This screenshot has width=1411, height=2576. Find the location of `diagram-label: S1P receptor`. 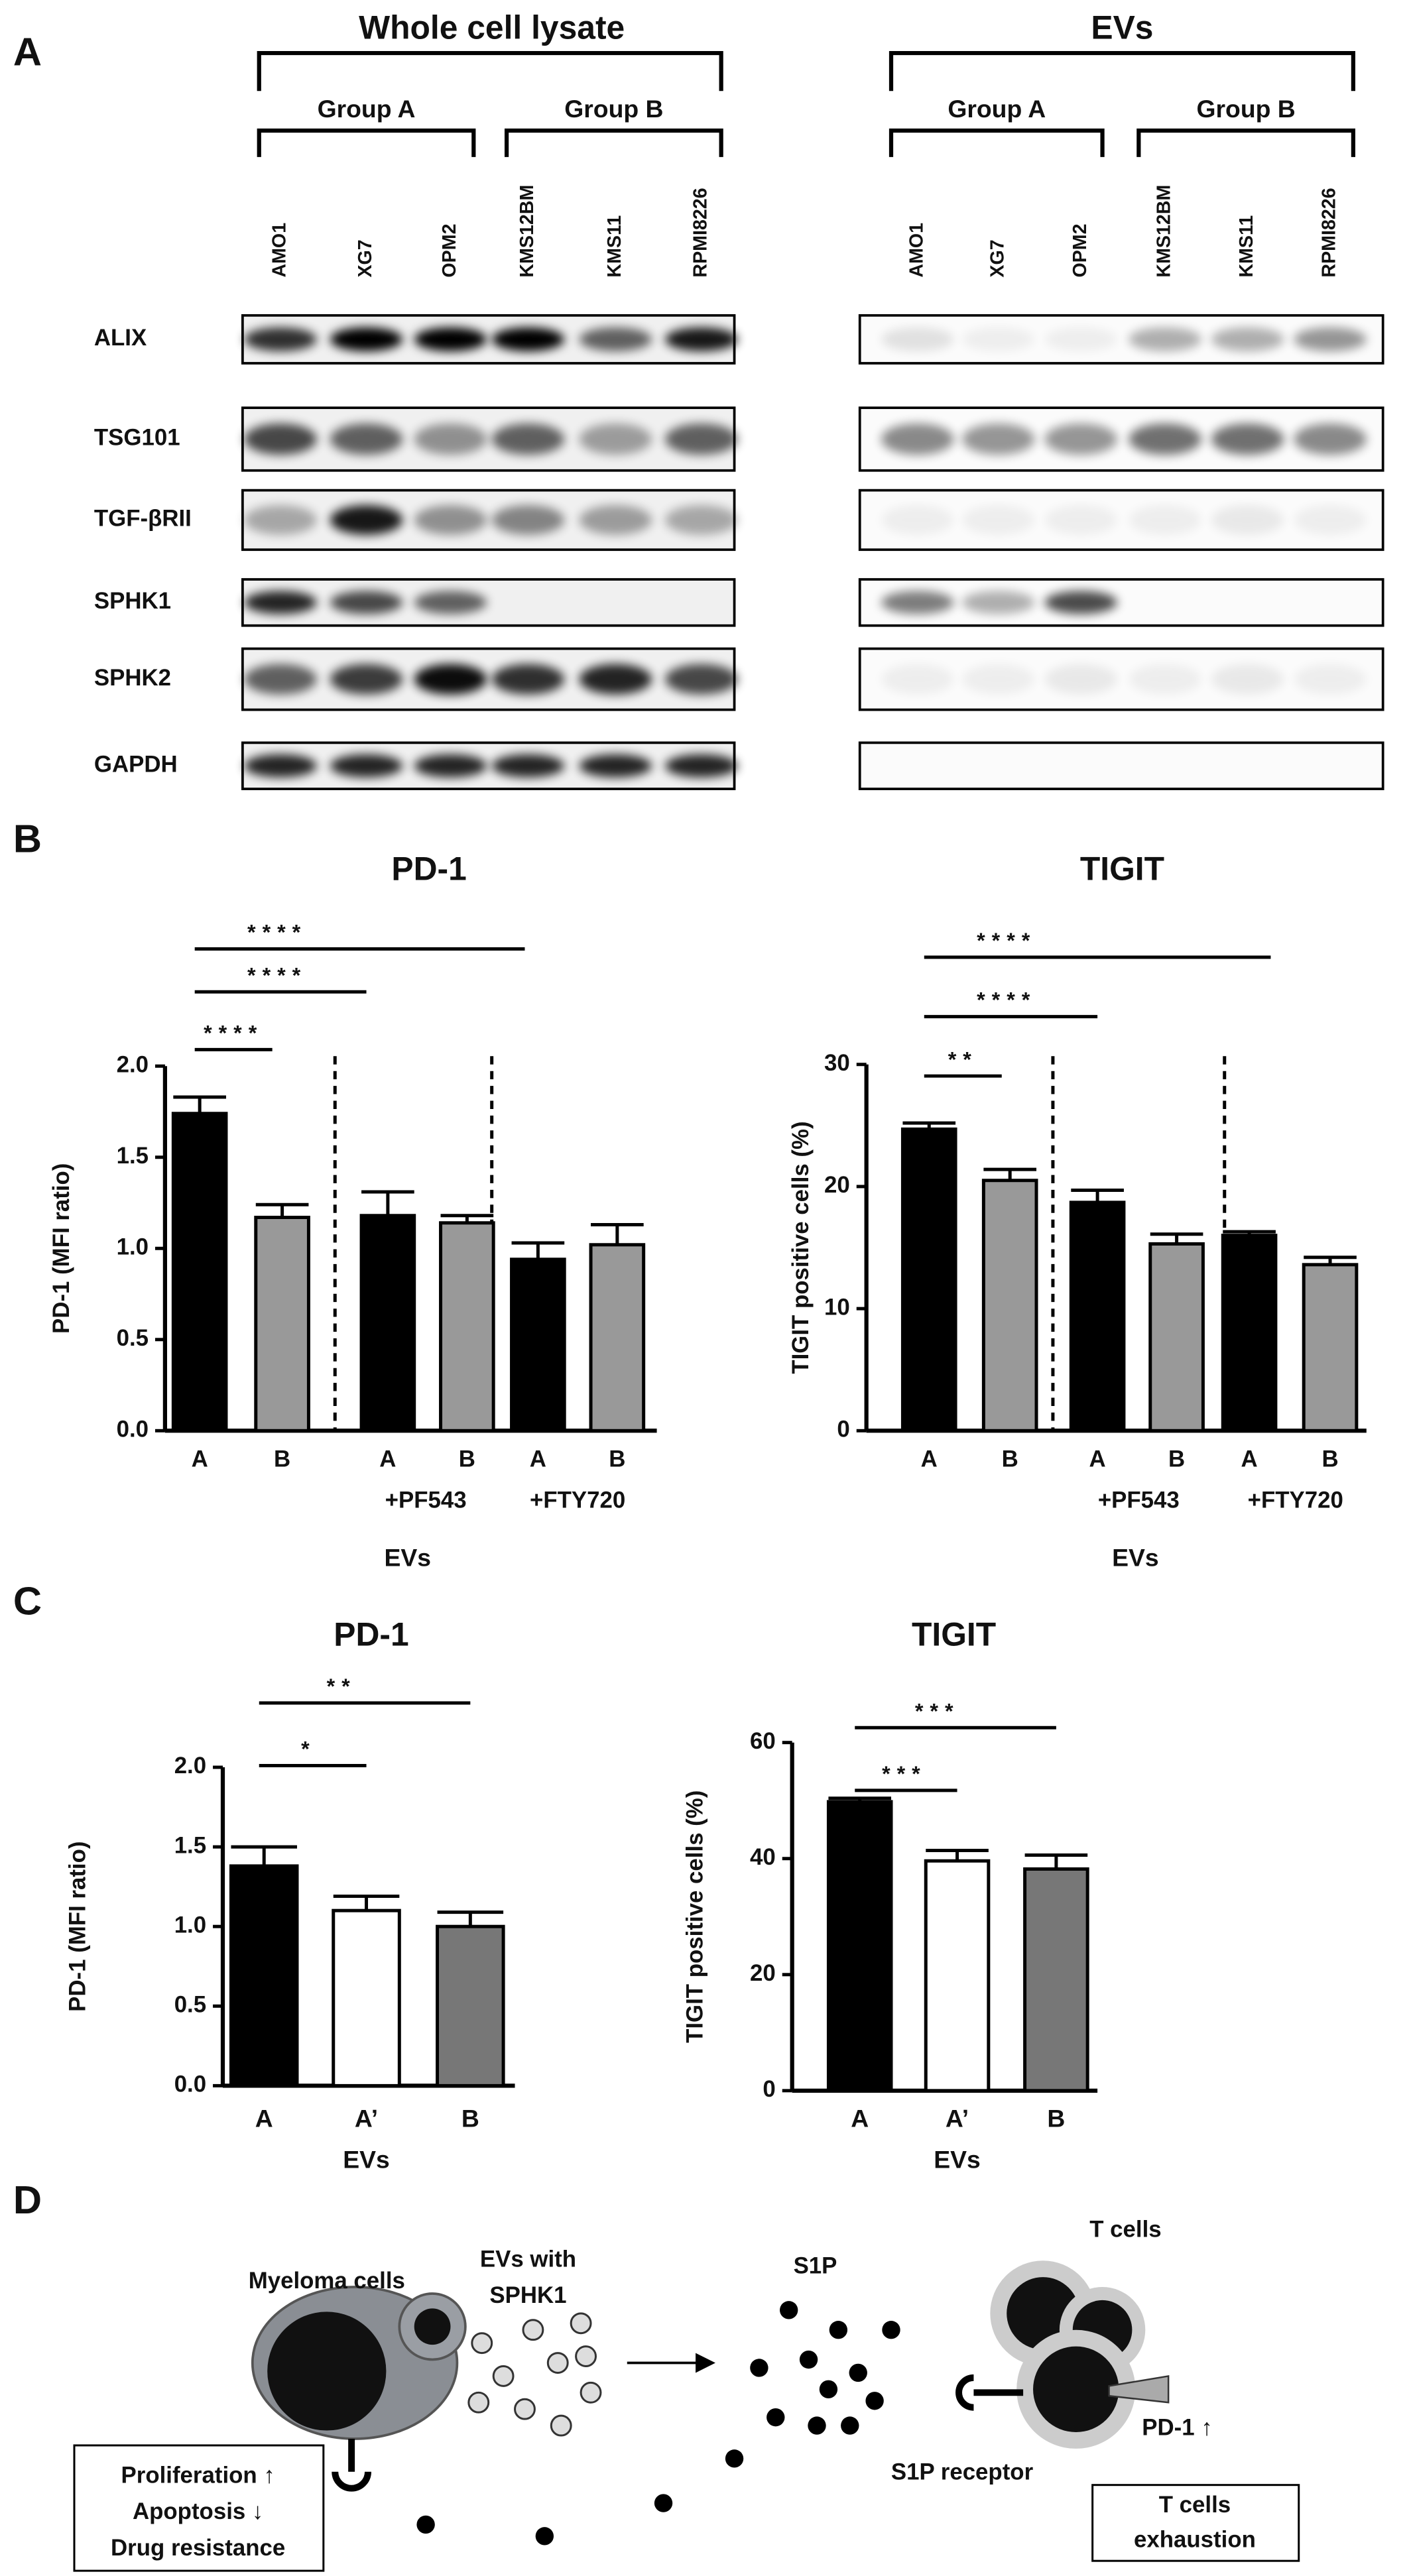

diagram-label: S1P receptor is located at coordinates (962, 2472).